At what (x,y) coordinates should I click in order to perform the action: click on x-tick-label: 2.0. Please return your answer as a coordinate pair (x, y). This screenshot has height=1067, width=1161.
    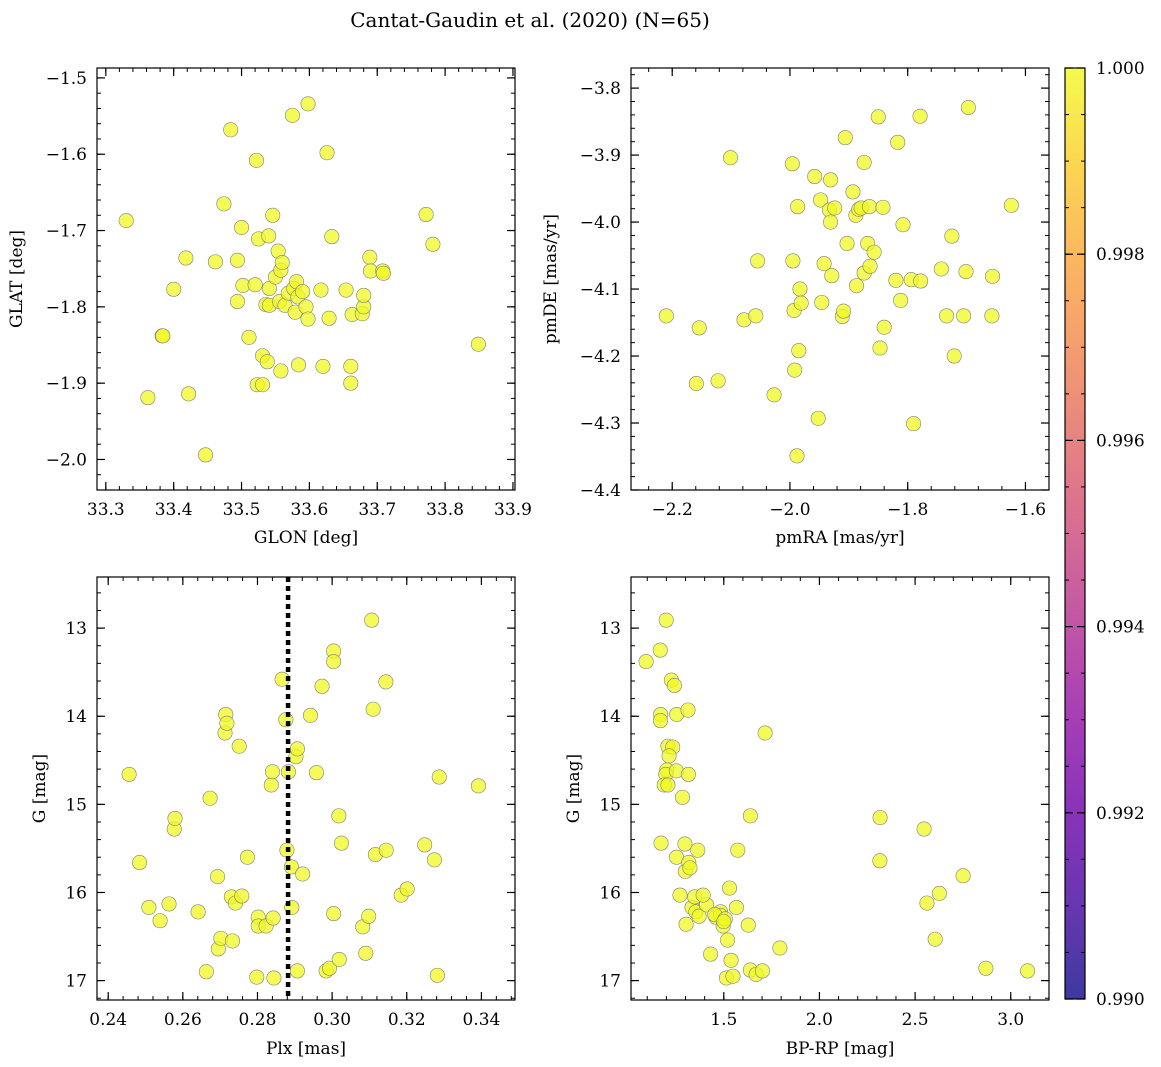
    Looking at the image, I should click on (819, 1020).